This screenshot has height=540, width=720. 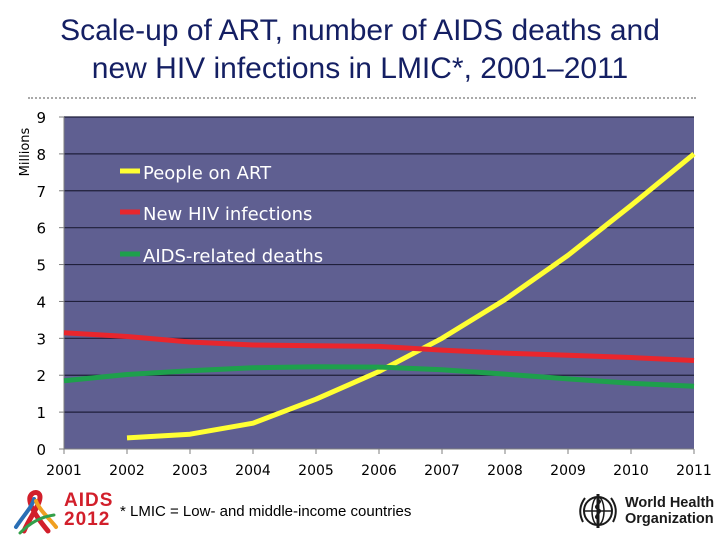 What do you see at coordinates (87, 519) in the screenshot?
I see `aids-logo-year: 2012` at bounding box center [87, 519].